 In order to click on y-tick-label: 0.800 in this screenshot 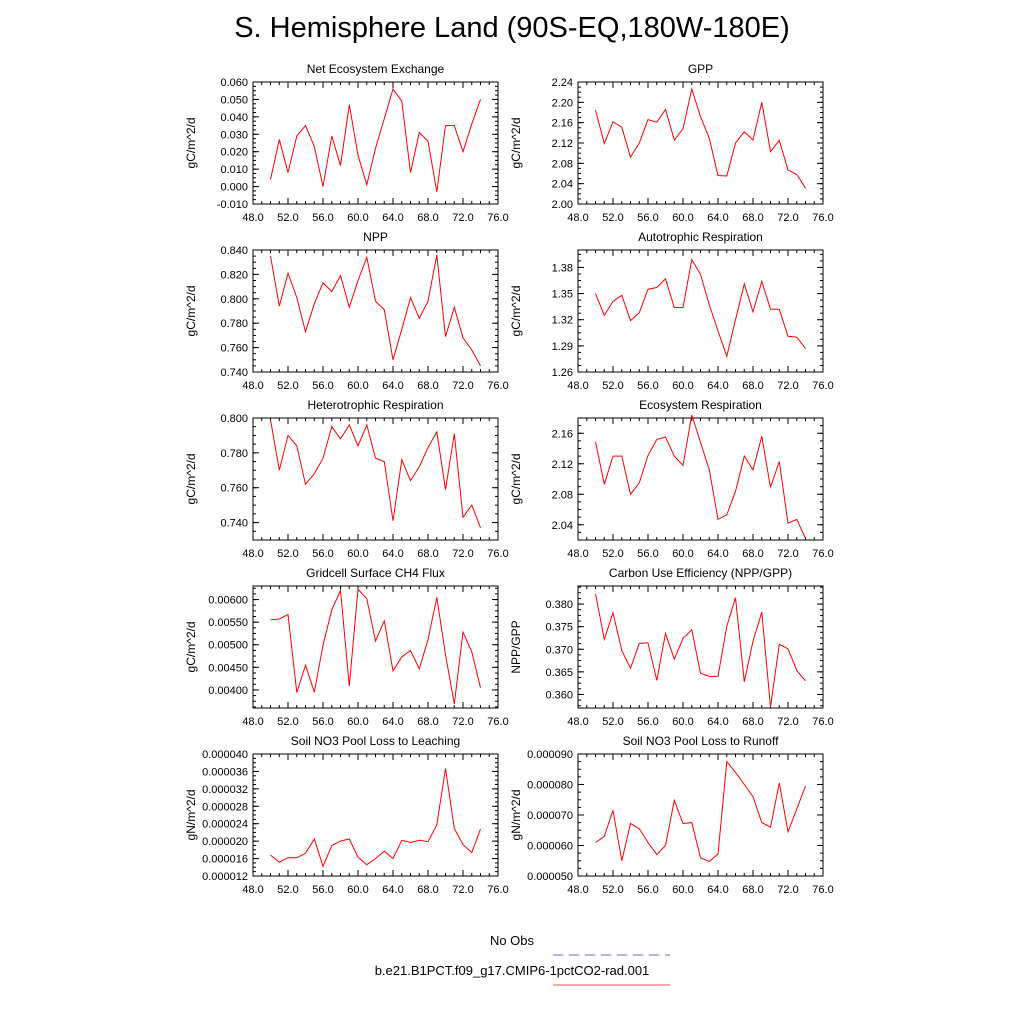, I will do `click(234, 300)`.